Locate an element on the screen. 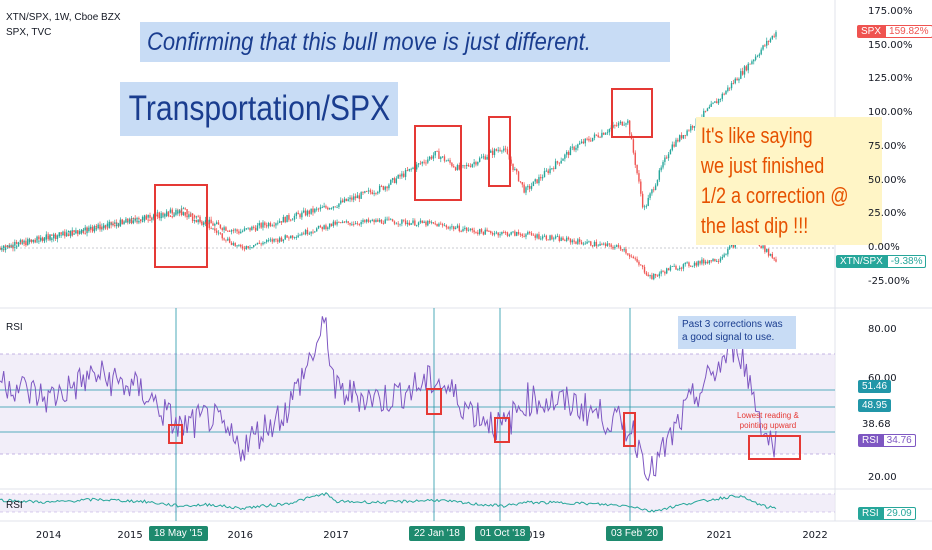  xtn-price-tag: XTN/SPX -9.38% is located at coordinates (881, 261).